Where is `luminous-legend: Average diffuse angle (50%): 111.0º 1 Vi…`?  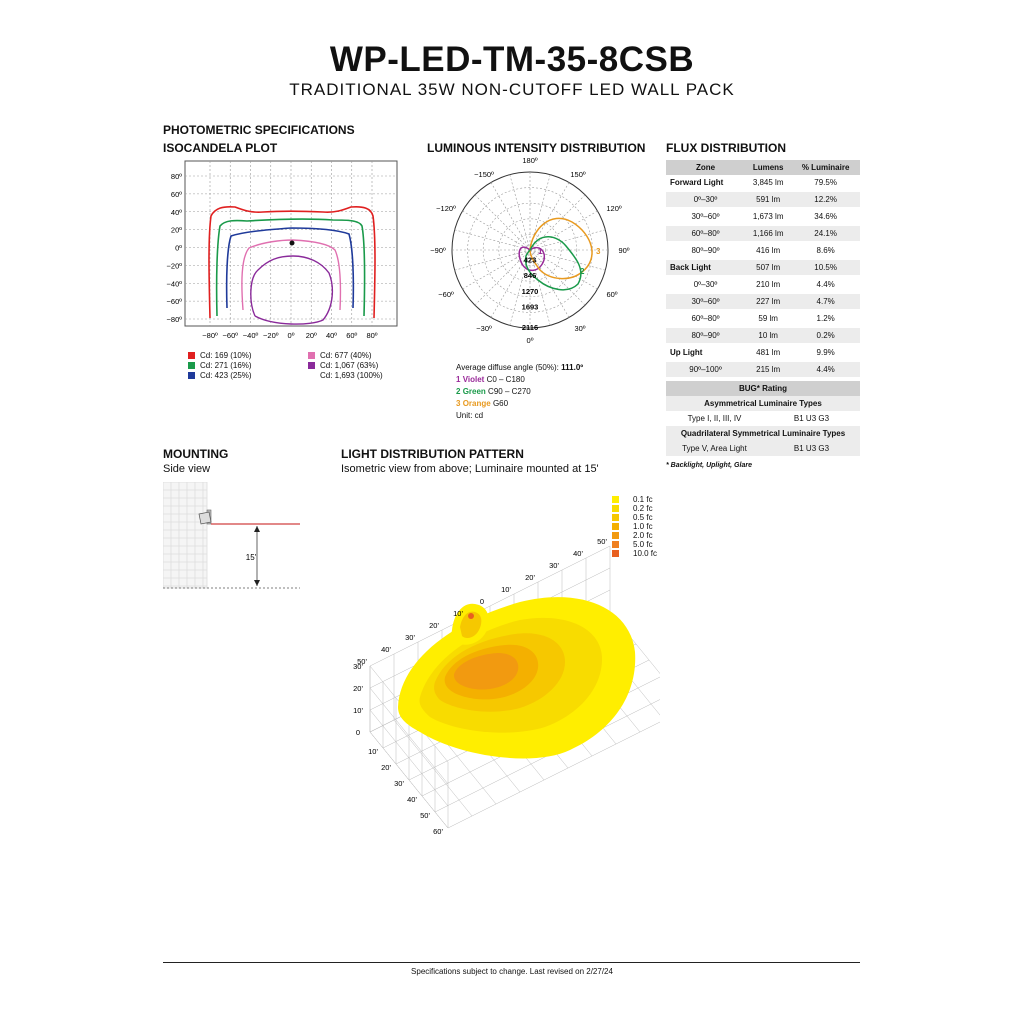 luminous-legend: Average diffuse angle (50%): 111.0º 1 Vi… is located at coordinates (519, 392).